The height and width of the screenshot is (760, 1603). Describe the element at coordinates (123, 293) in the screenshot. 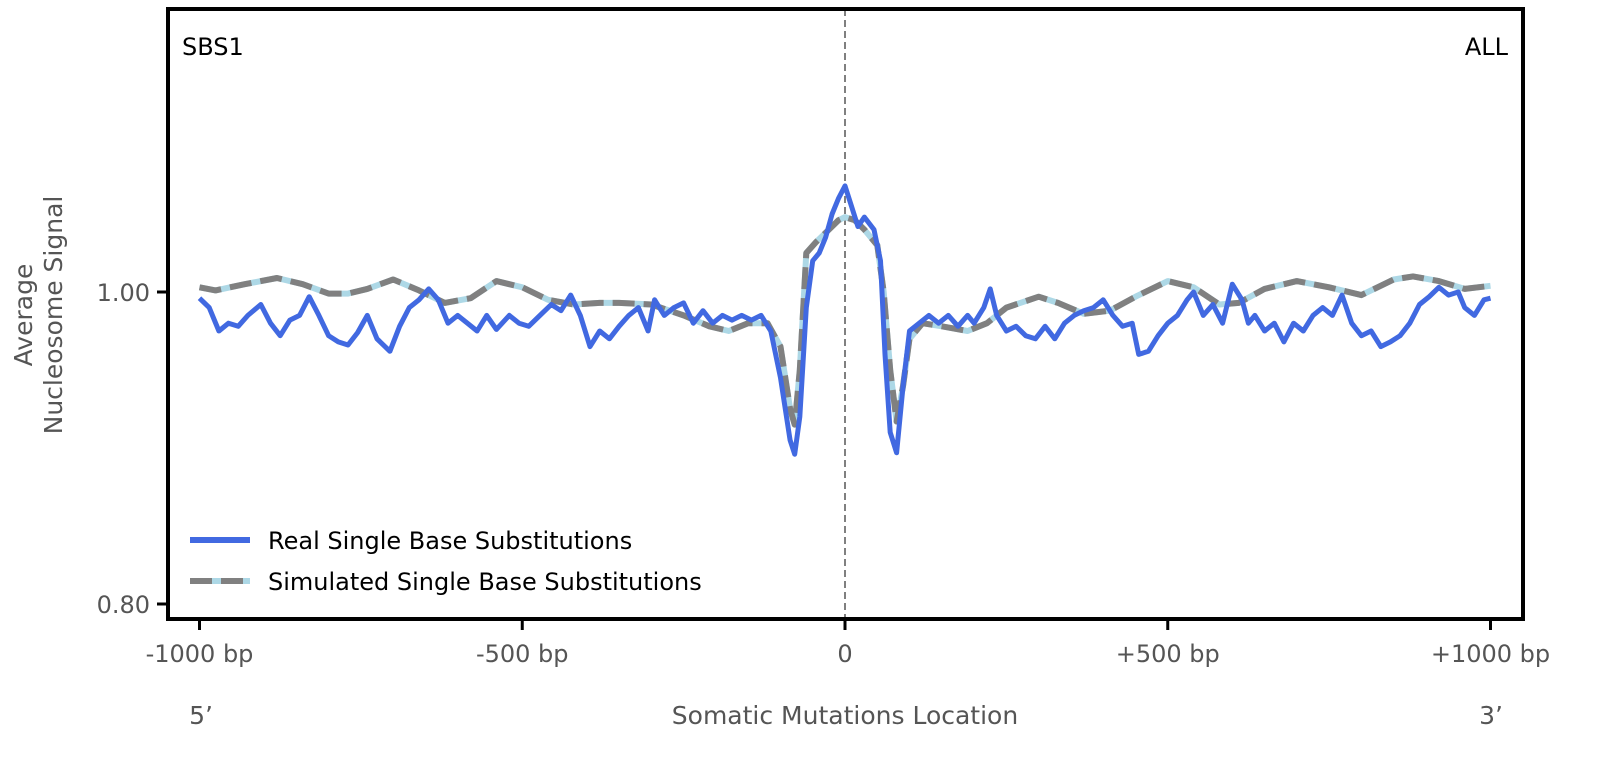

I see `y-tick-label: 1.00` at that location.